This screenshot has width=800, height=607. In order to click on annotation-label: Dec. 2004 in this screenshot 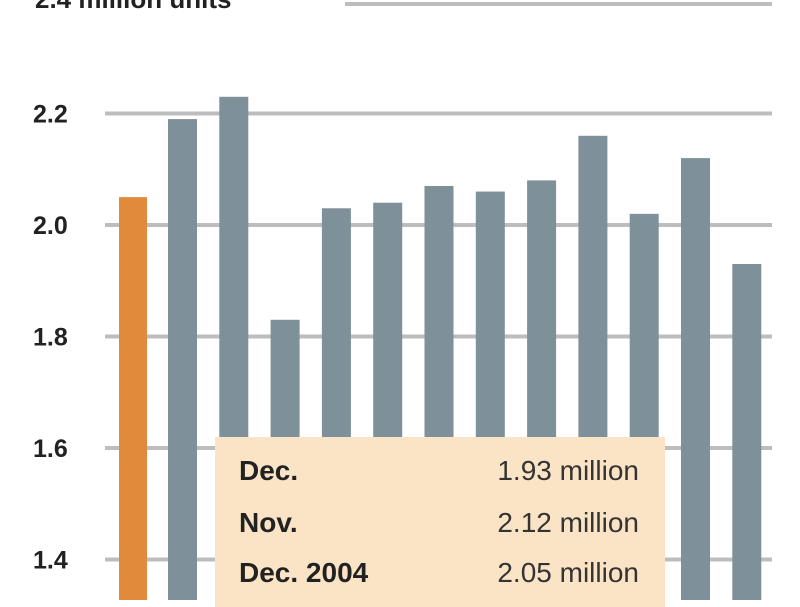, I will do `click(304, 572)`.